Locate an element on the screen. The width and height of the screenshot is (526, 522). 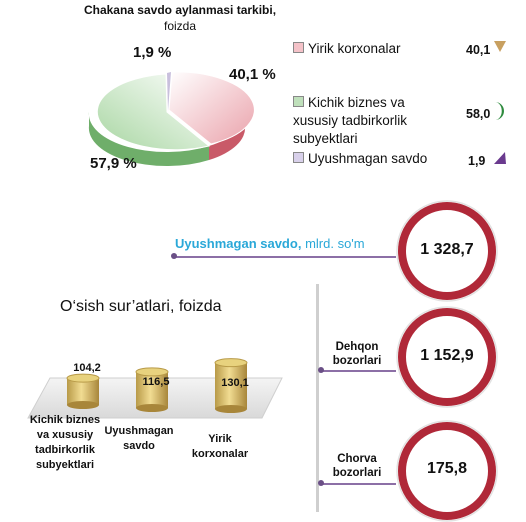
vertical-divider is located at coordinates (317, 398).